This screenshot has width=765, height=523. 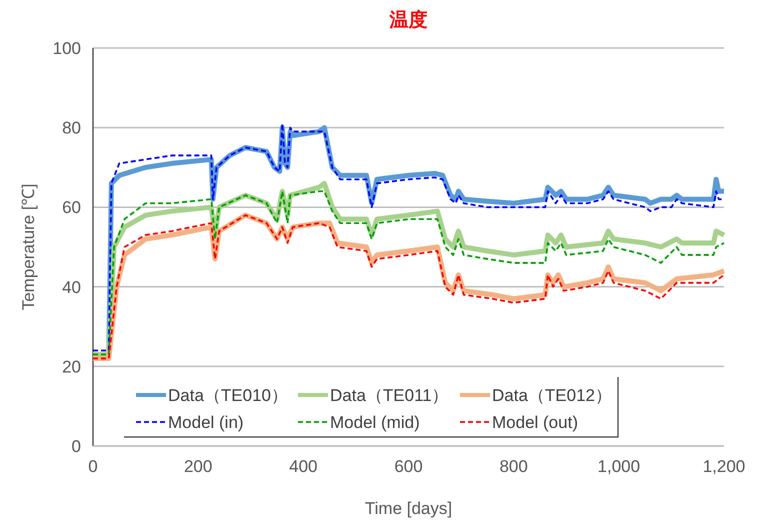 I want to click on legend-label: Data（TE011）, so click(x=389, y=395).